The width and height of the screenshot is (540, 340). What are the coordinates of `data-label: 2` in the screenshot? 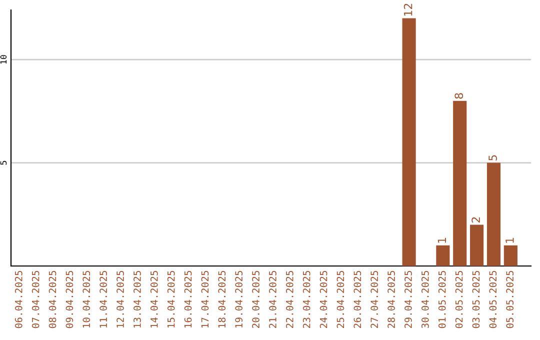 It's located at (476, 220).